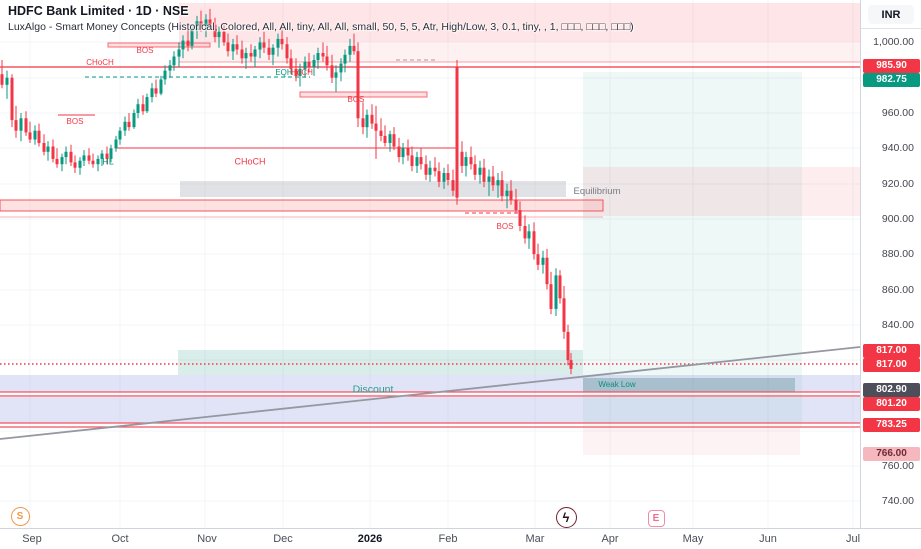 This screenshot has height=549, width=921. I want to click on bos-box-mid, so click(363, 94).